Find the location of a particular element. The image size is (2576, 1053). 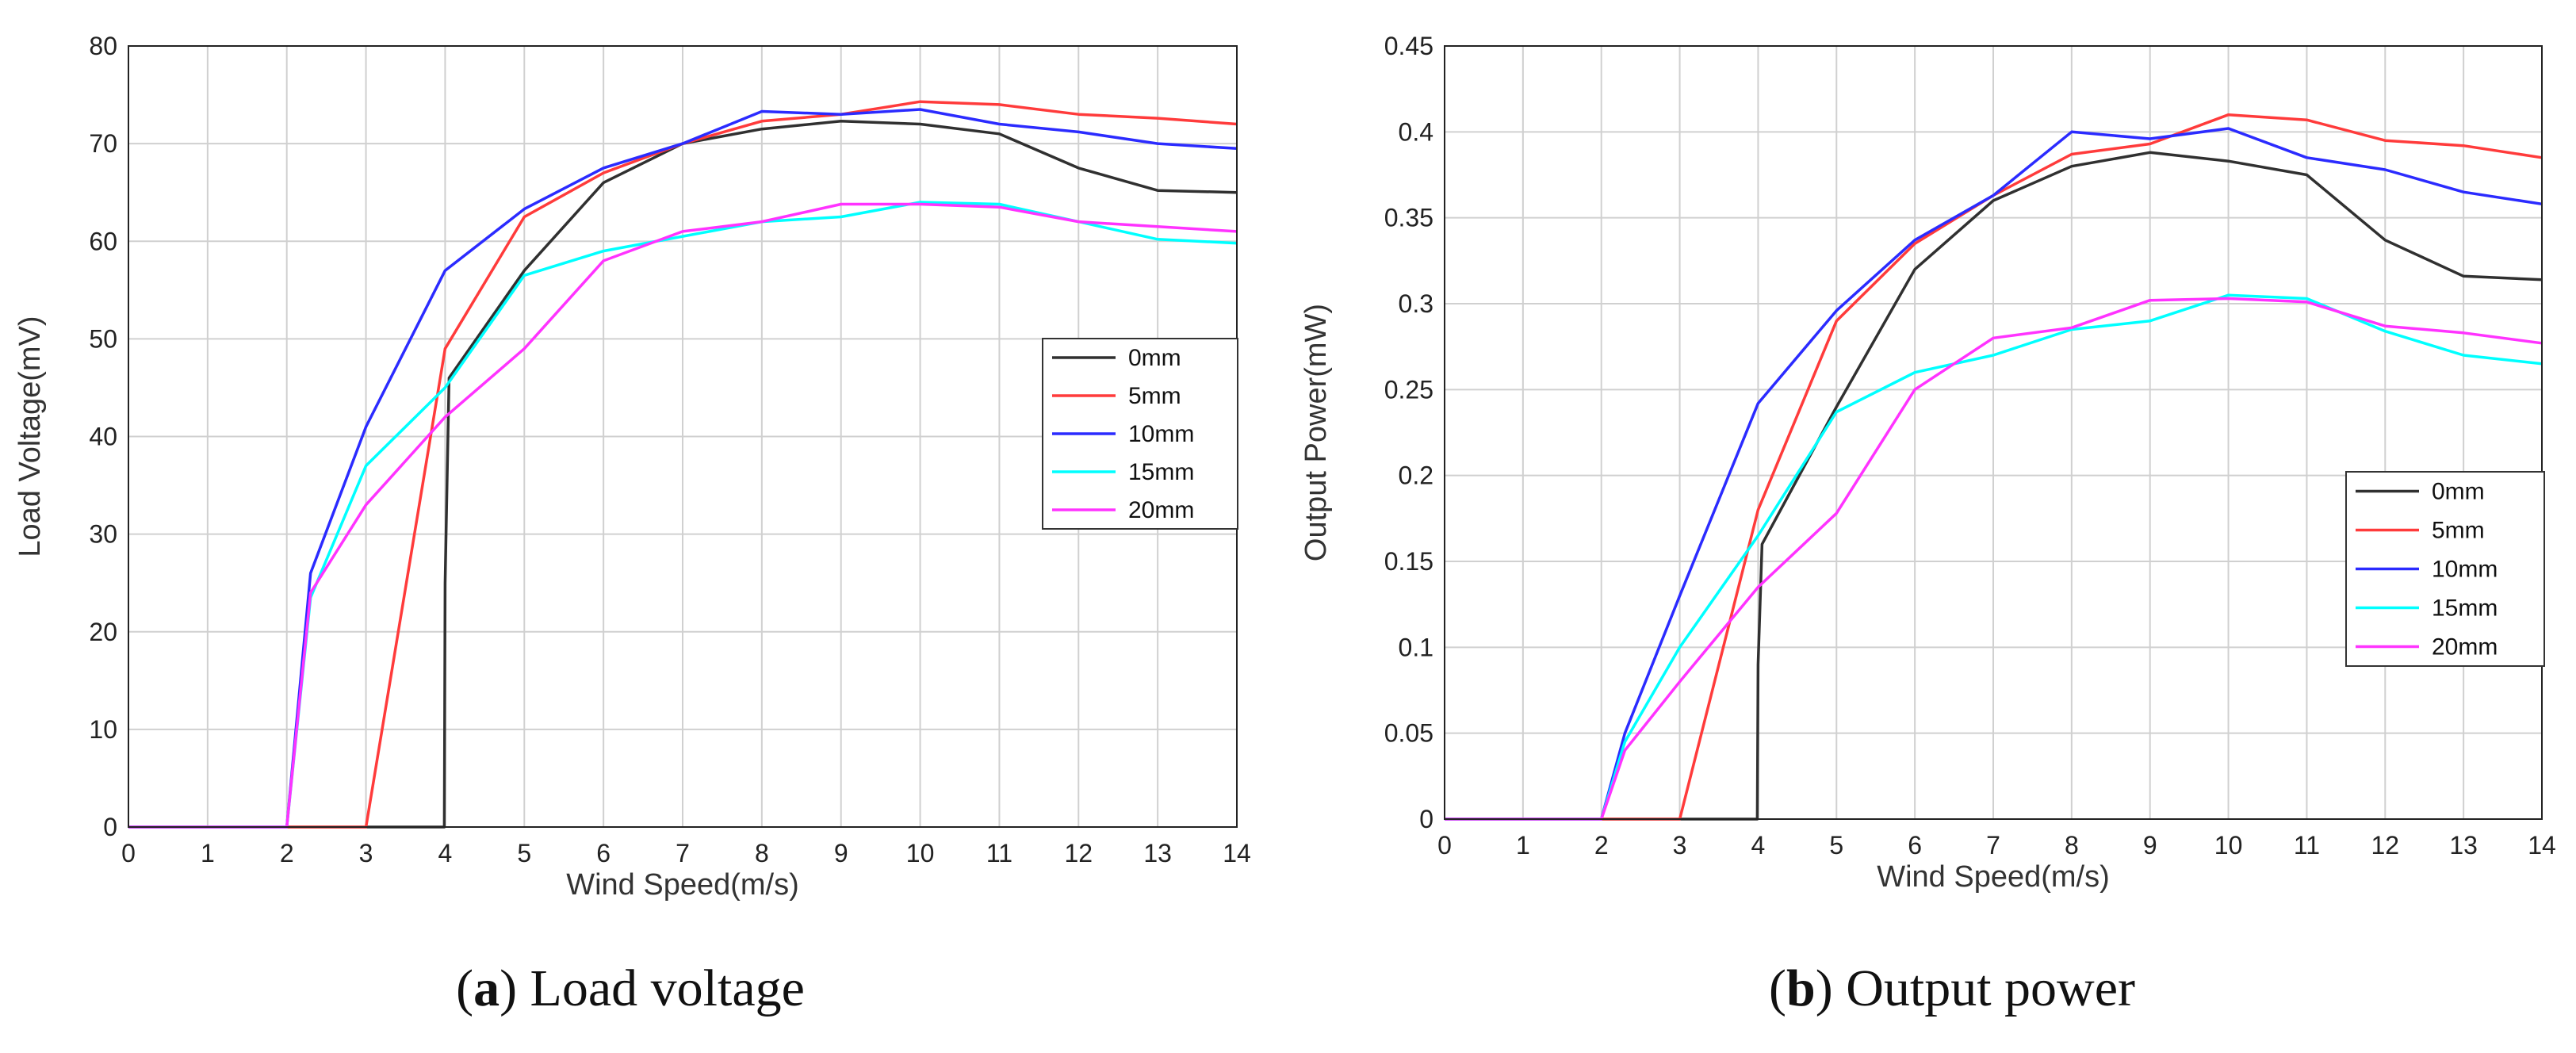

y-tick-label: 0.45 is located at coordinates (1408, 46).